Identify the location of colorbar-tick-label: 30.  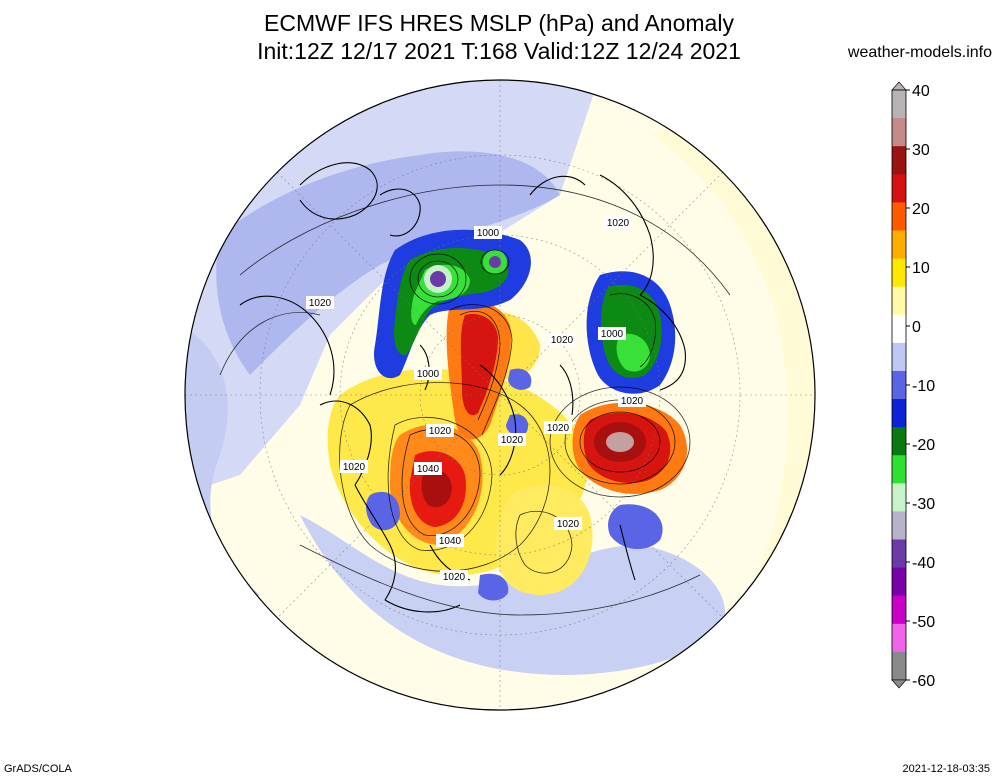
(921, 150).